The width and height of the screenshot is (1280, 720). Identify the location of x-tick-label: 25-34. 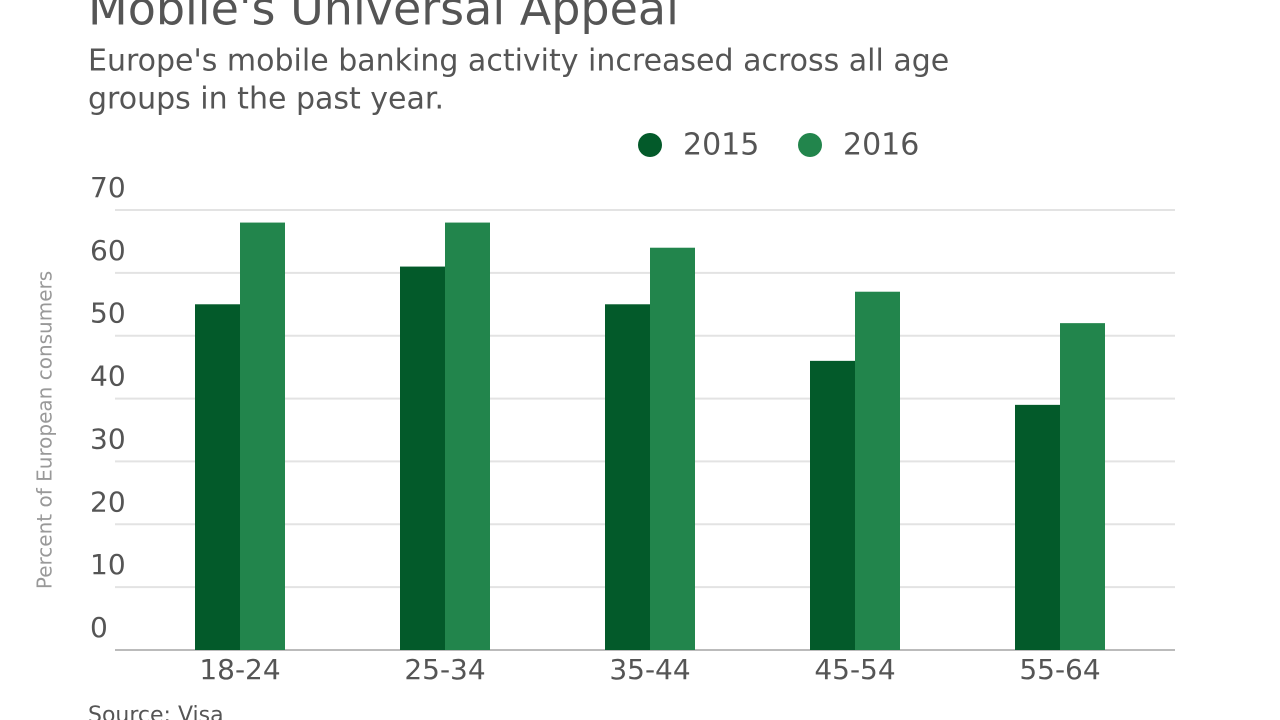
(444, 669).